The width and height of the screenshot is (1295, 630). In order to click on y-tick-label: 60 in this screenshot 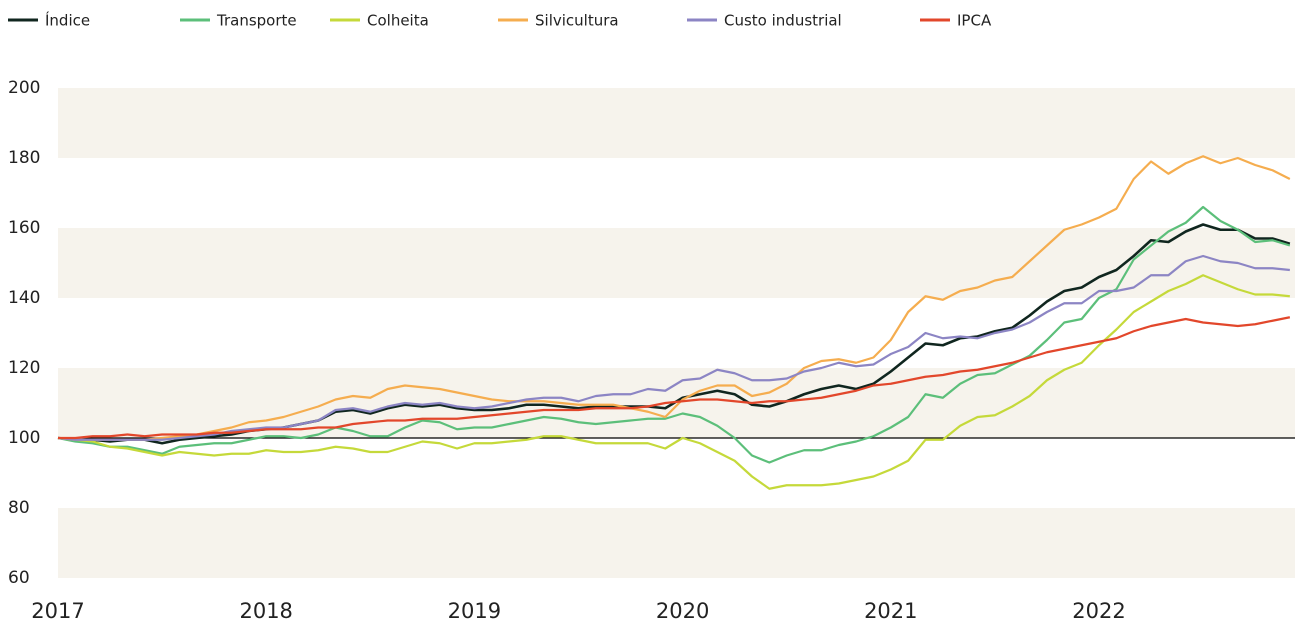, I will do `click(19, 578)`.